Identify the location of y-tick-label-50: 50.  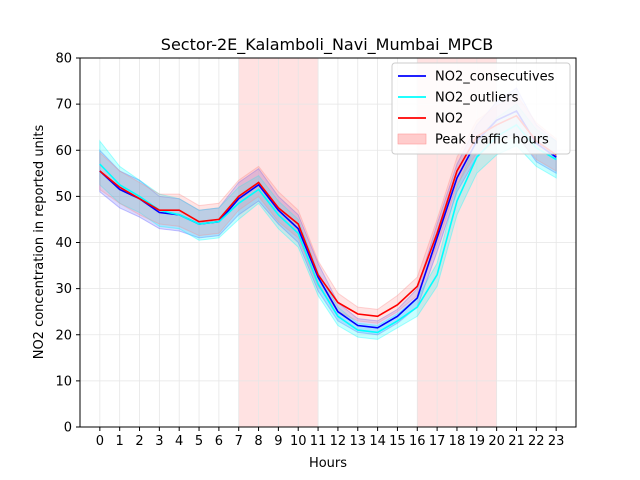
(63, 197).